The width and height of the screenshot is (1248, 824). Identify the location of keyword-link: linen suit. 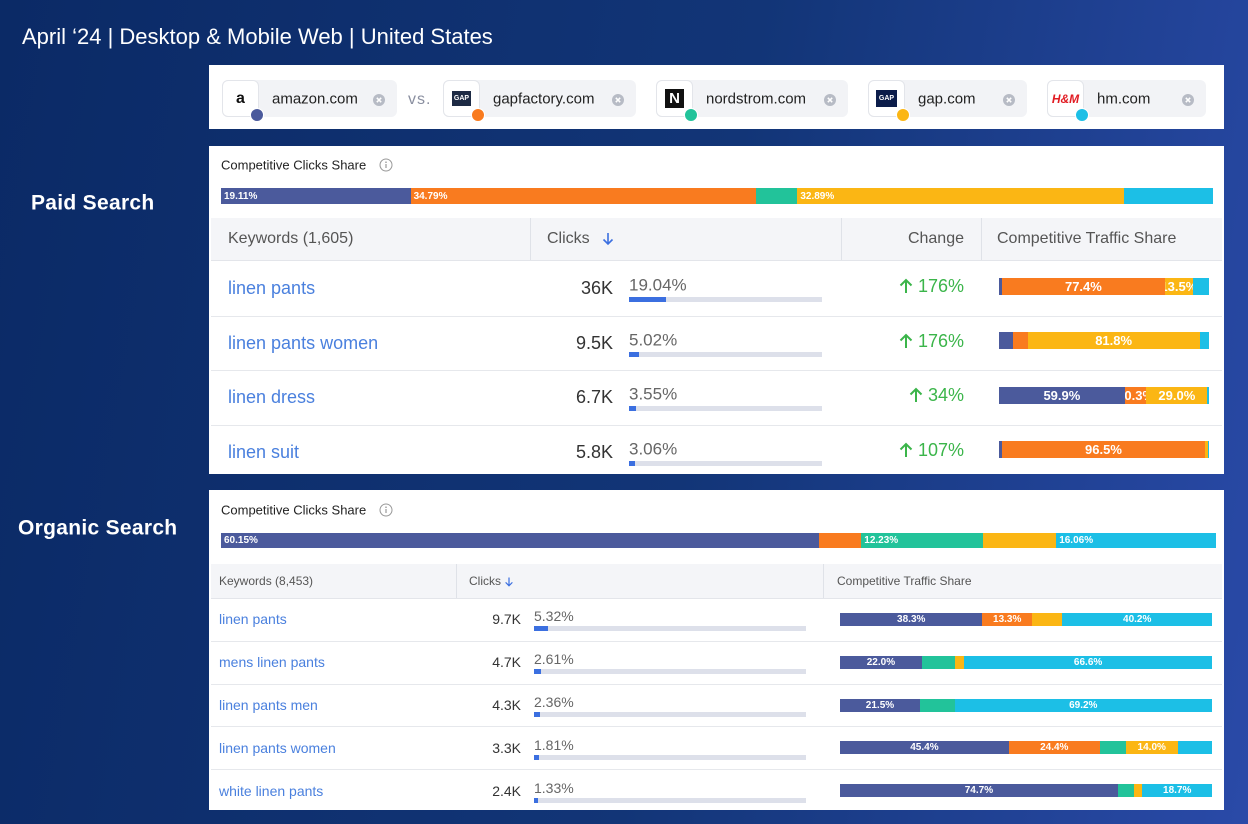
(264, 451).